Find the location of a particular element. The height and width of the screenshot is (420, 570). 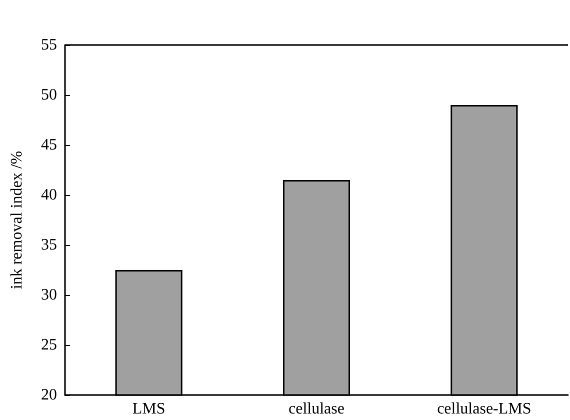

x-tick-label: cellulase-LMS is located at coordinates (484, 409).